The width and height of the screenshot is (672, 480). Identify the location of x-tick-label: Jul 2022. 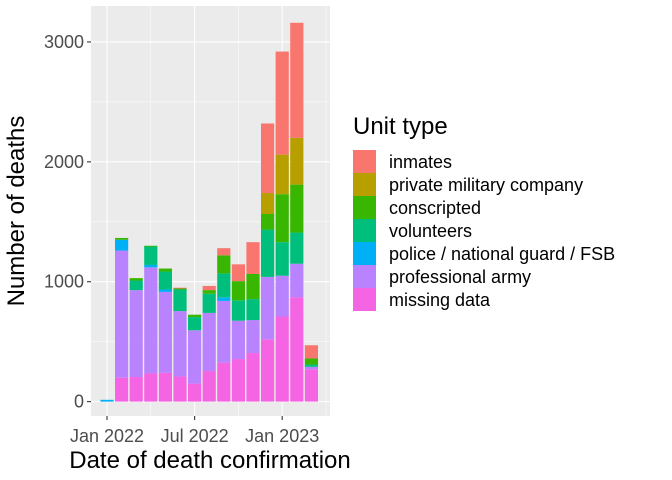
(195, 436).